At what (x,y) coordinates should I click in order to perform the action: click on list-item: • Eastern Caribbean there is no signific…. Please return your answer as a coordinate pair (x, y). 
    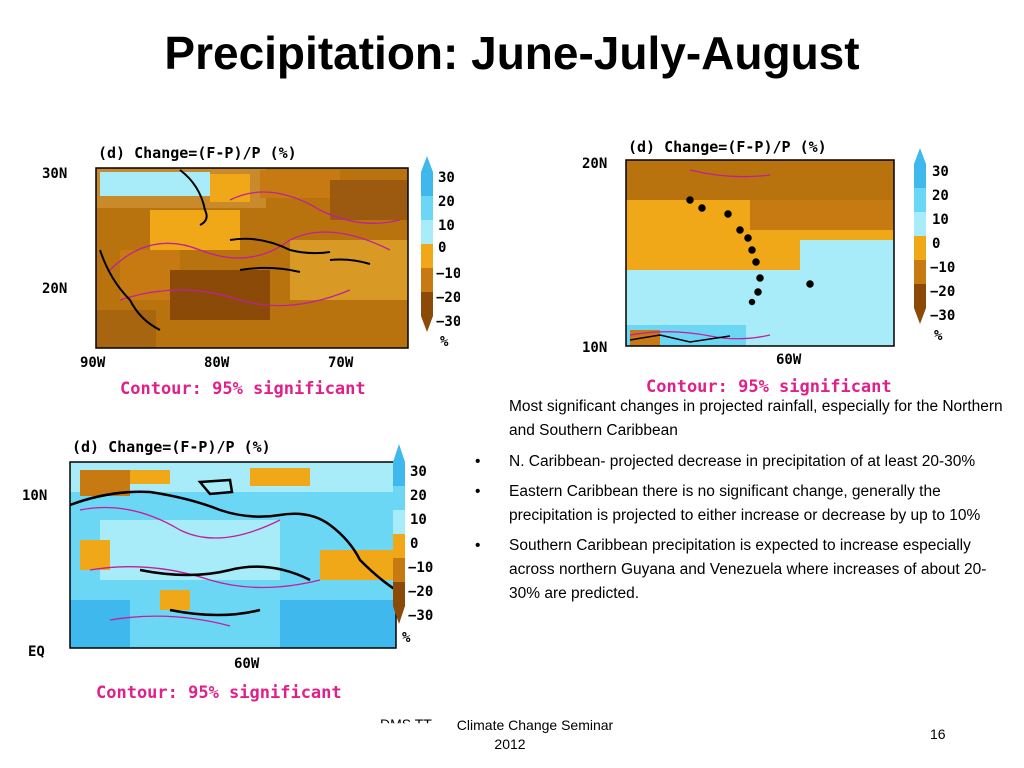
    Looking at the image, I should click on (735, 504).